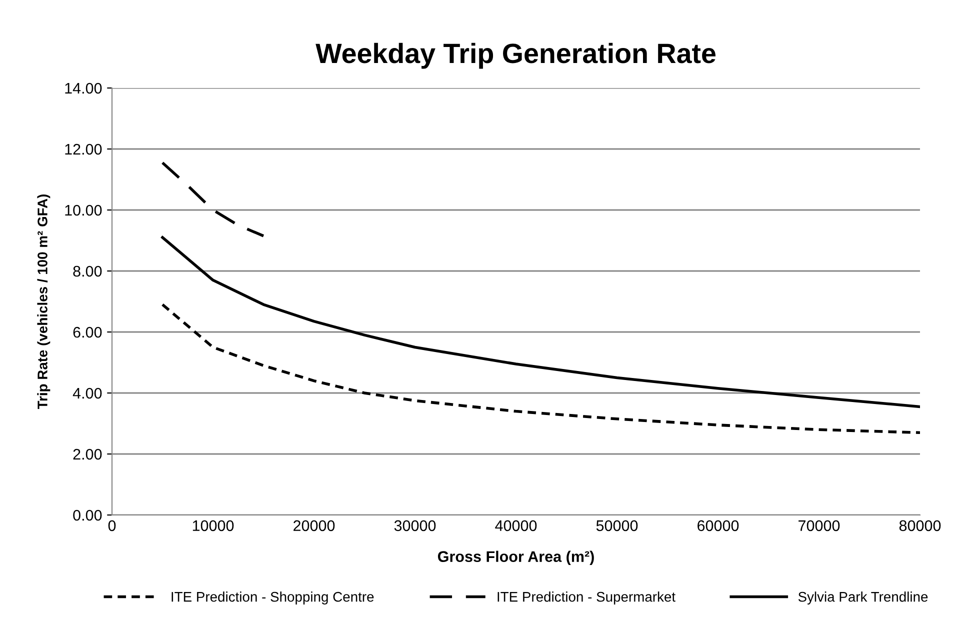 Image resolution: width=966 pixels, height=639 pixels. Describe the element at coordinates (83, 88) in the screenshot. I see `y-tick-label: 14.00` at that location.